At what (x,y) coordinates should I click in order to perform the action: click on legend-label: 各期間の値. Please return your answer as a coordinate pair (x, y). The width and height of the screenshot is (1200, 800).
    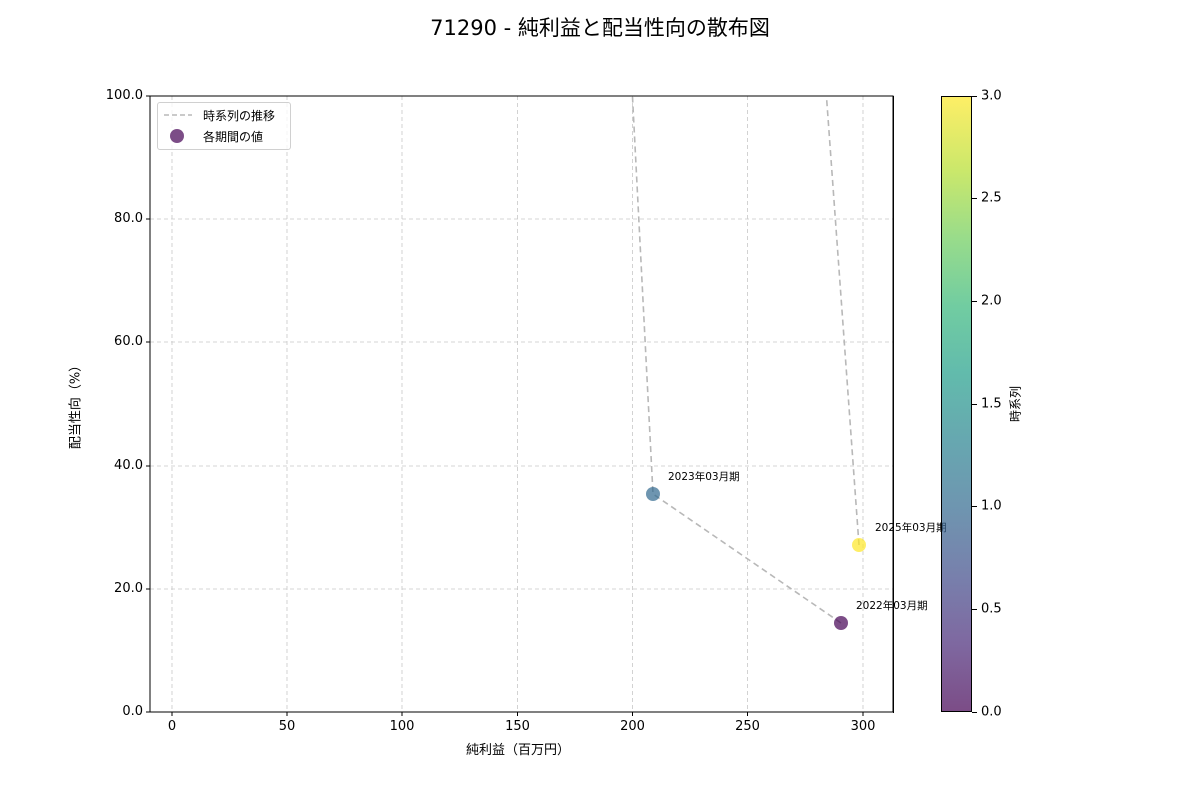
    Looking at the image, I should click on (233, 136).